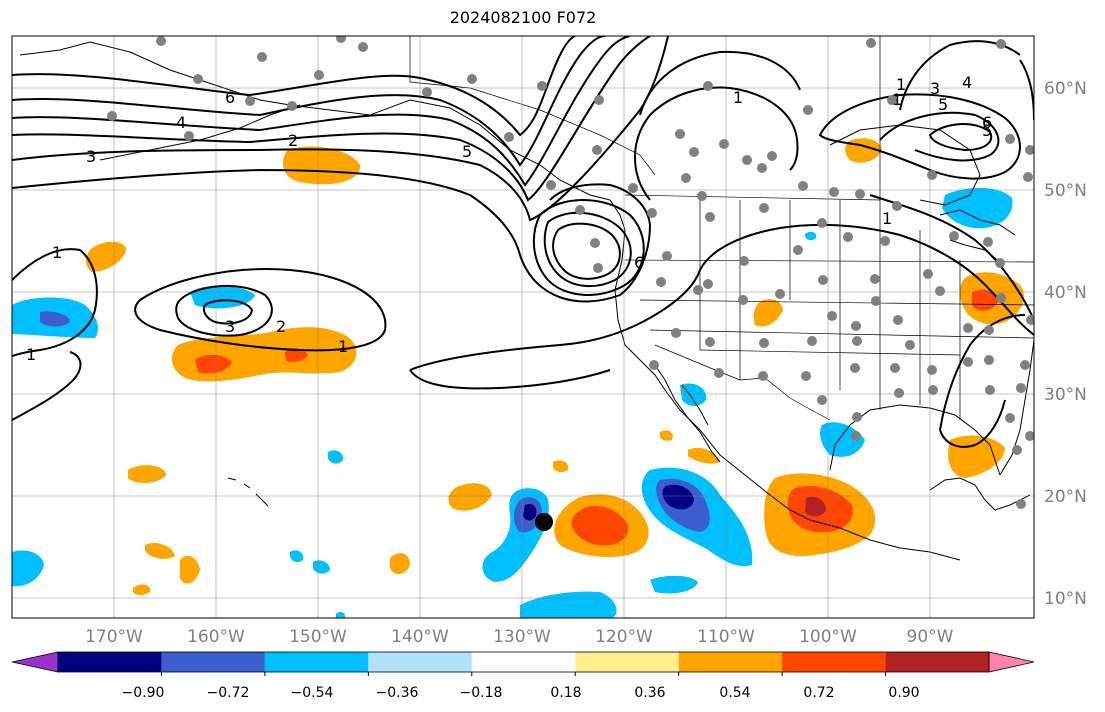  Describe the element at coordinates (624, 637) in the screenshot. I see `lon-label: 120°W` at that location.